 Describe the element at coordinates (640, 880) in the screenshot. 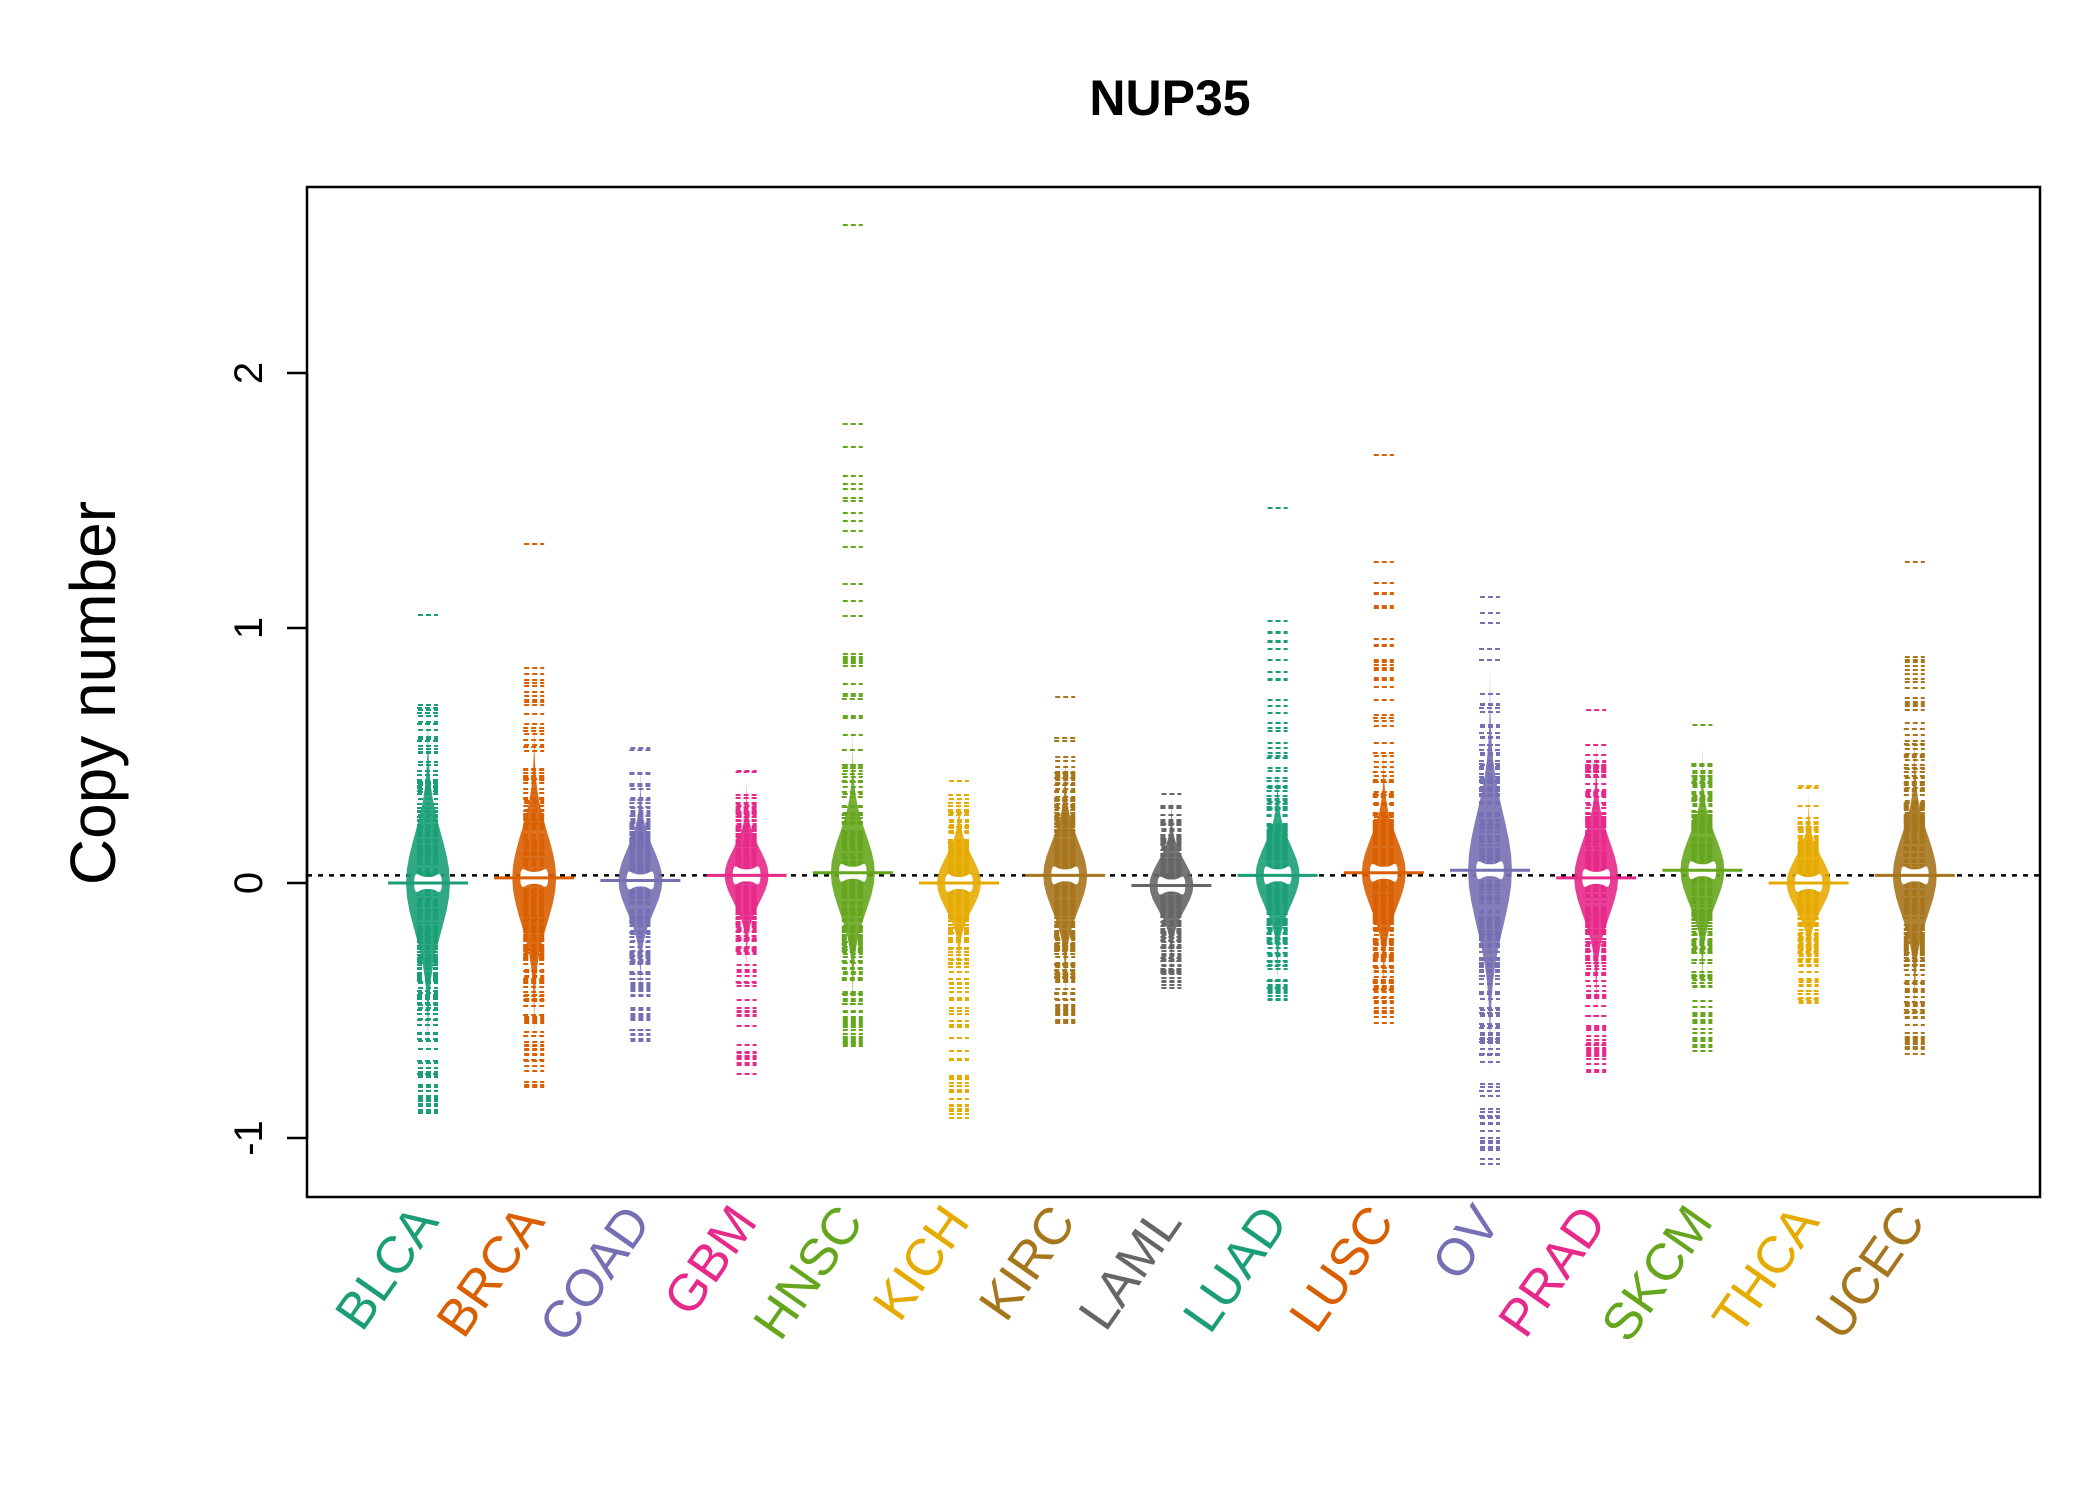

I see `bean-coad` at that location.